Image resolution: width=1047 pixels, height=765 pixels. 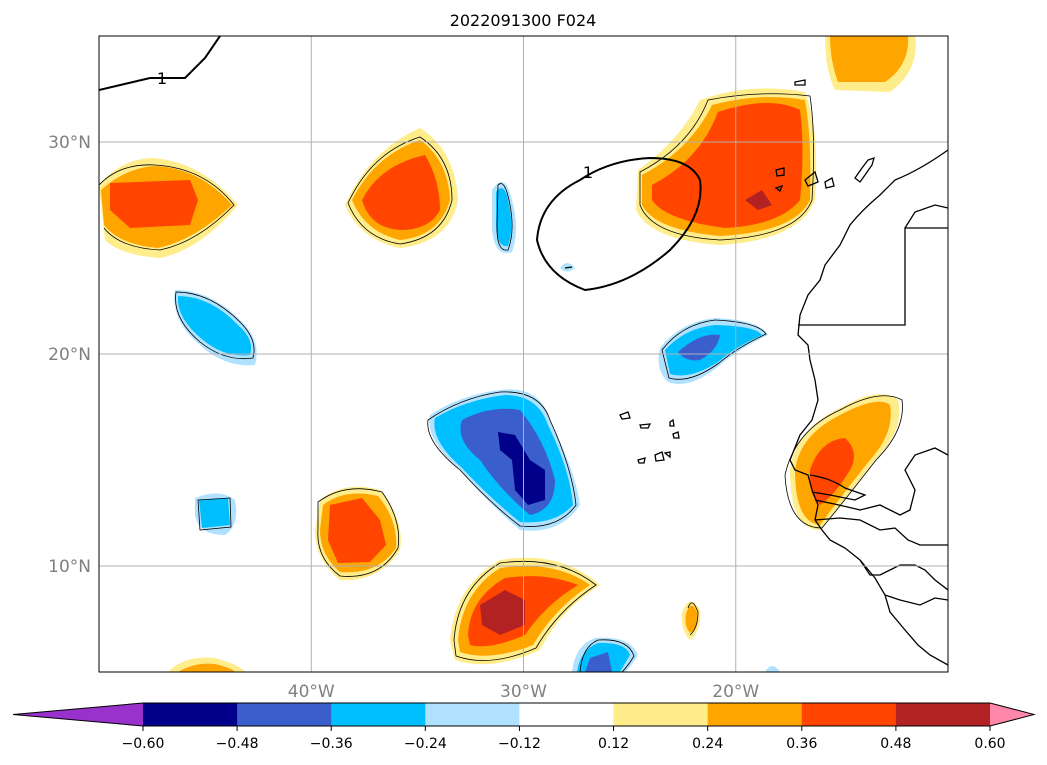 What do you see at coordinates (162, 78) in the screenshot?
I see `contour-label-west: 1` at bounding box center [162, 78].